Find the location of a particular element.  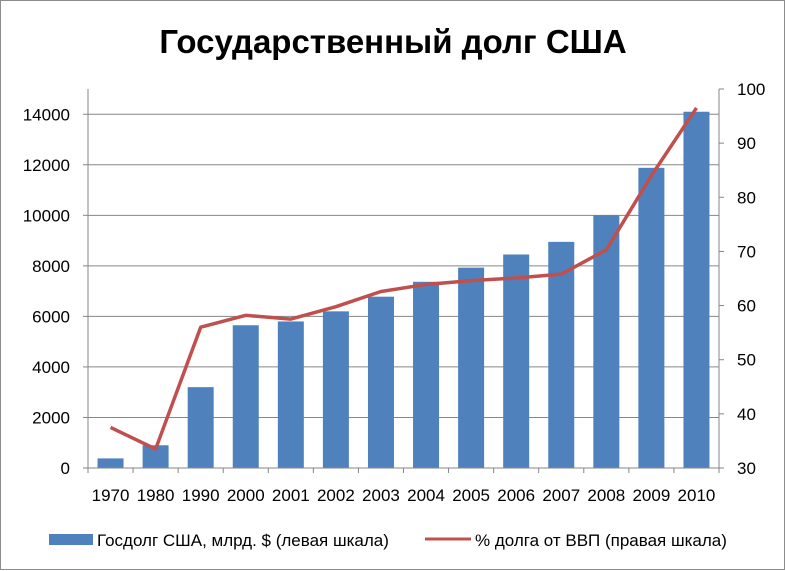

x-tick-label: 1990 is located at coordinates (201, 495).